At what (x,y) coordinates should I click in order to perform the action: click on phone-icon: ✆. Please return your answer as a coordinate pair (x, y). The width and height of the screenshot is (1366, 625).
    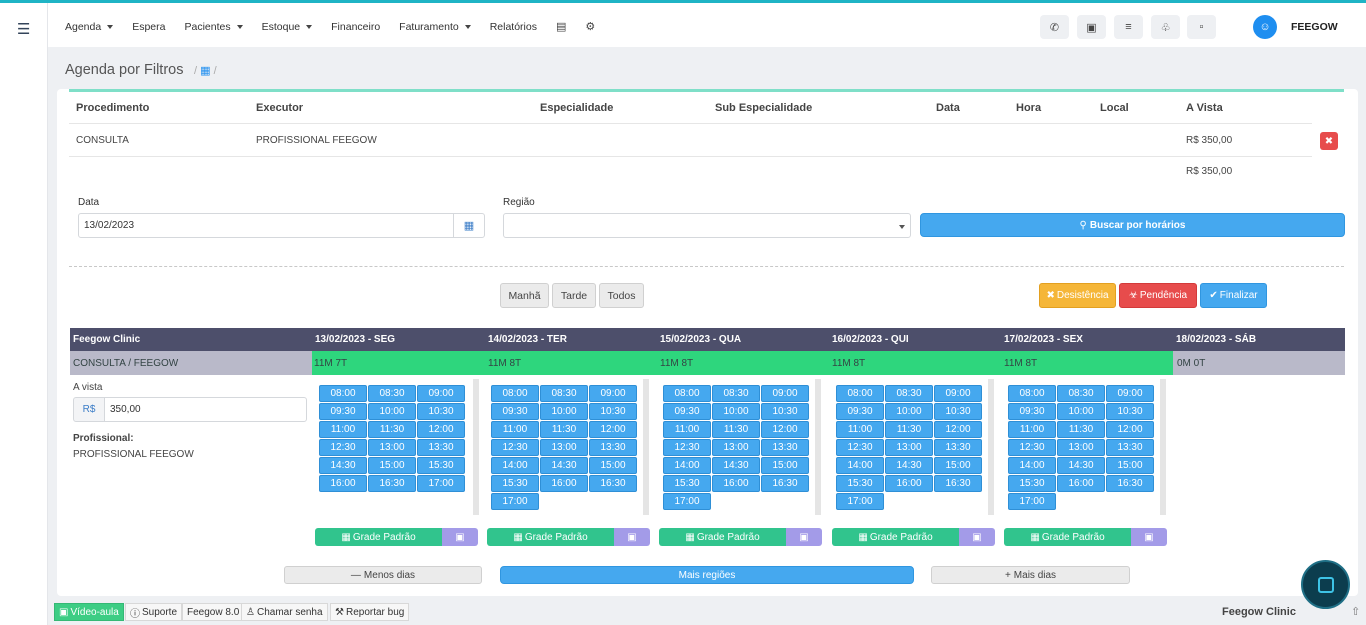
    Looking at the image, I should click on (1054, 27).